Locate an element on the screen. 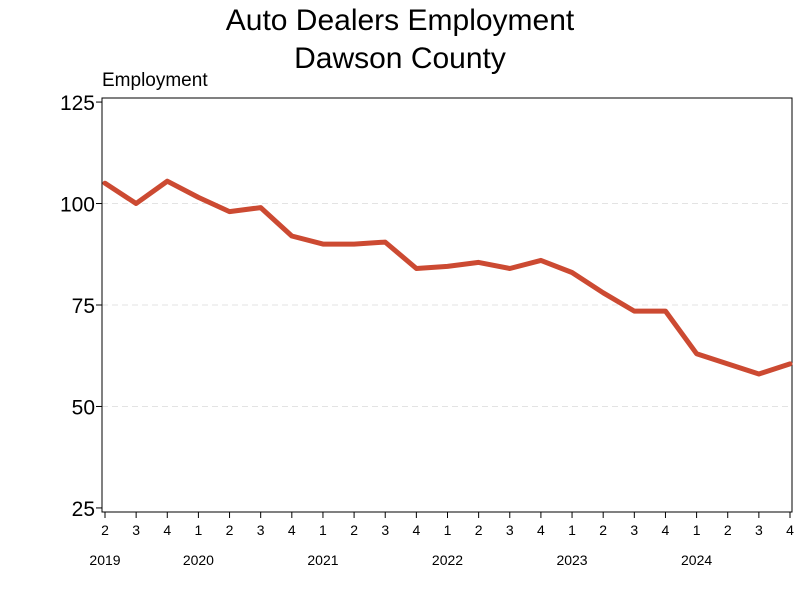 The image size is (800, 600). chart-title-line1: Auto Dealers Employment is located at coordinates (400, 20).